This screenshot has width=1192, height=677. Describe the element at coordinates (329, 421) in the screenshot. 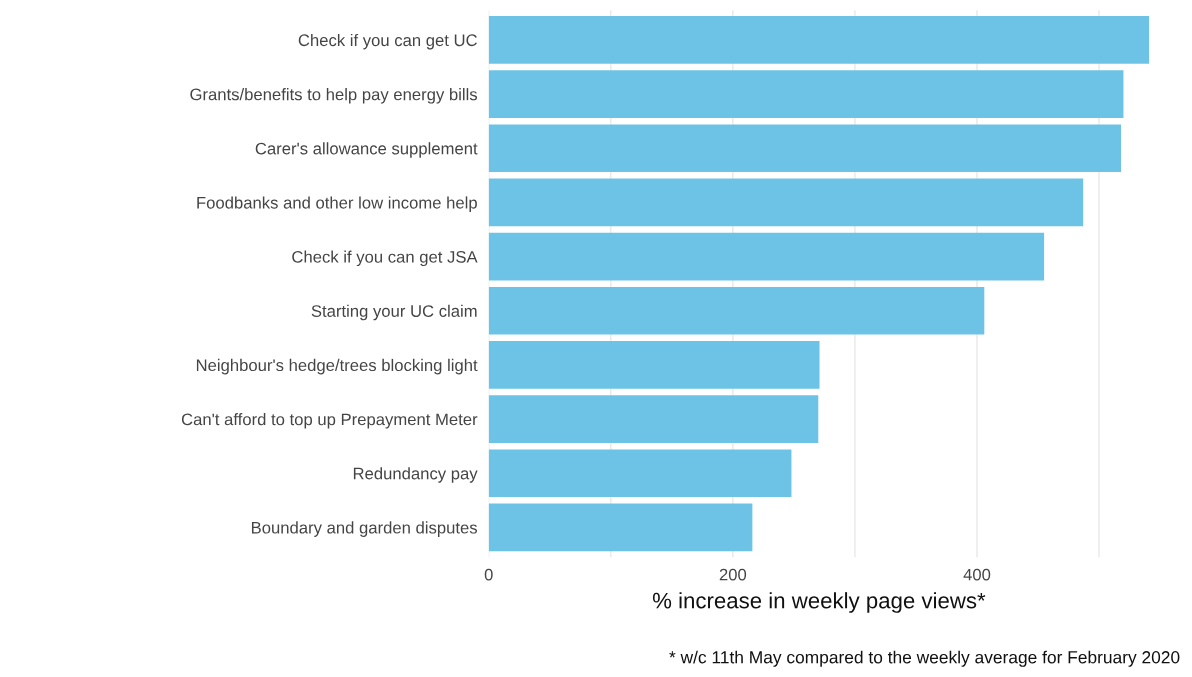

I see `y-tick-label: Can't afford to top up Prepayment Meter` at that location.